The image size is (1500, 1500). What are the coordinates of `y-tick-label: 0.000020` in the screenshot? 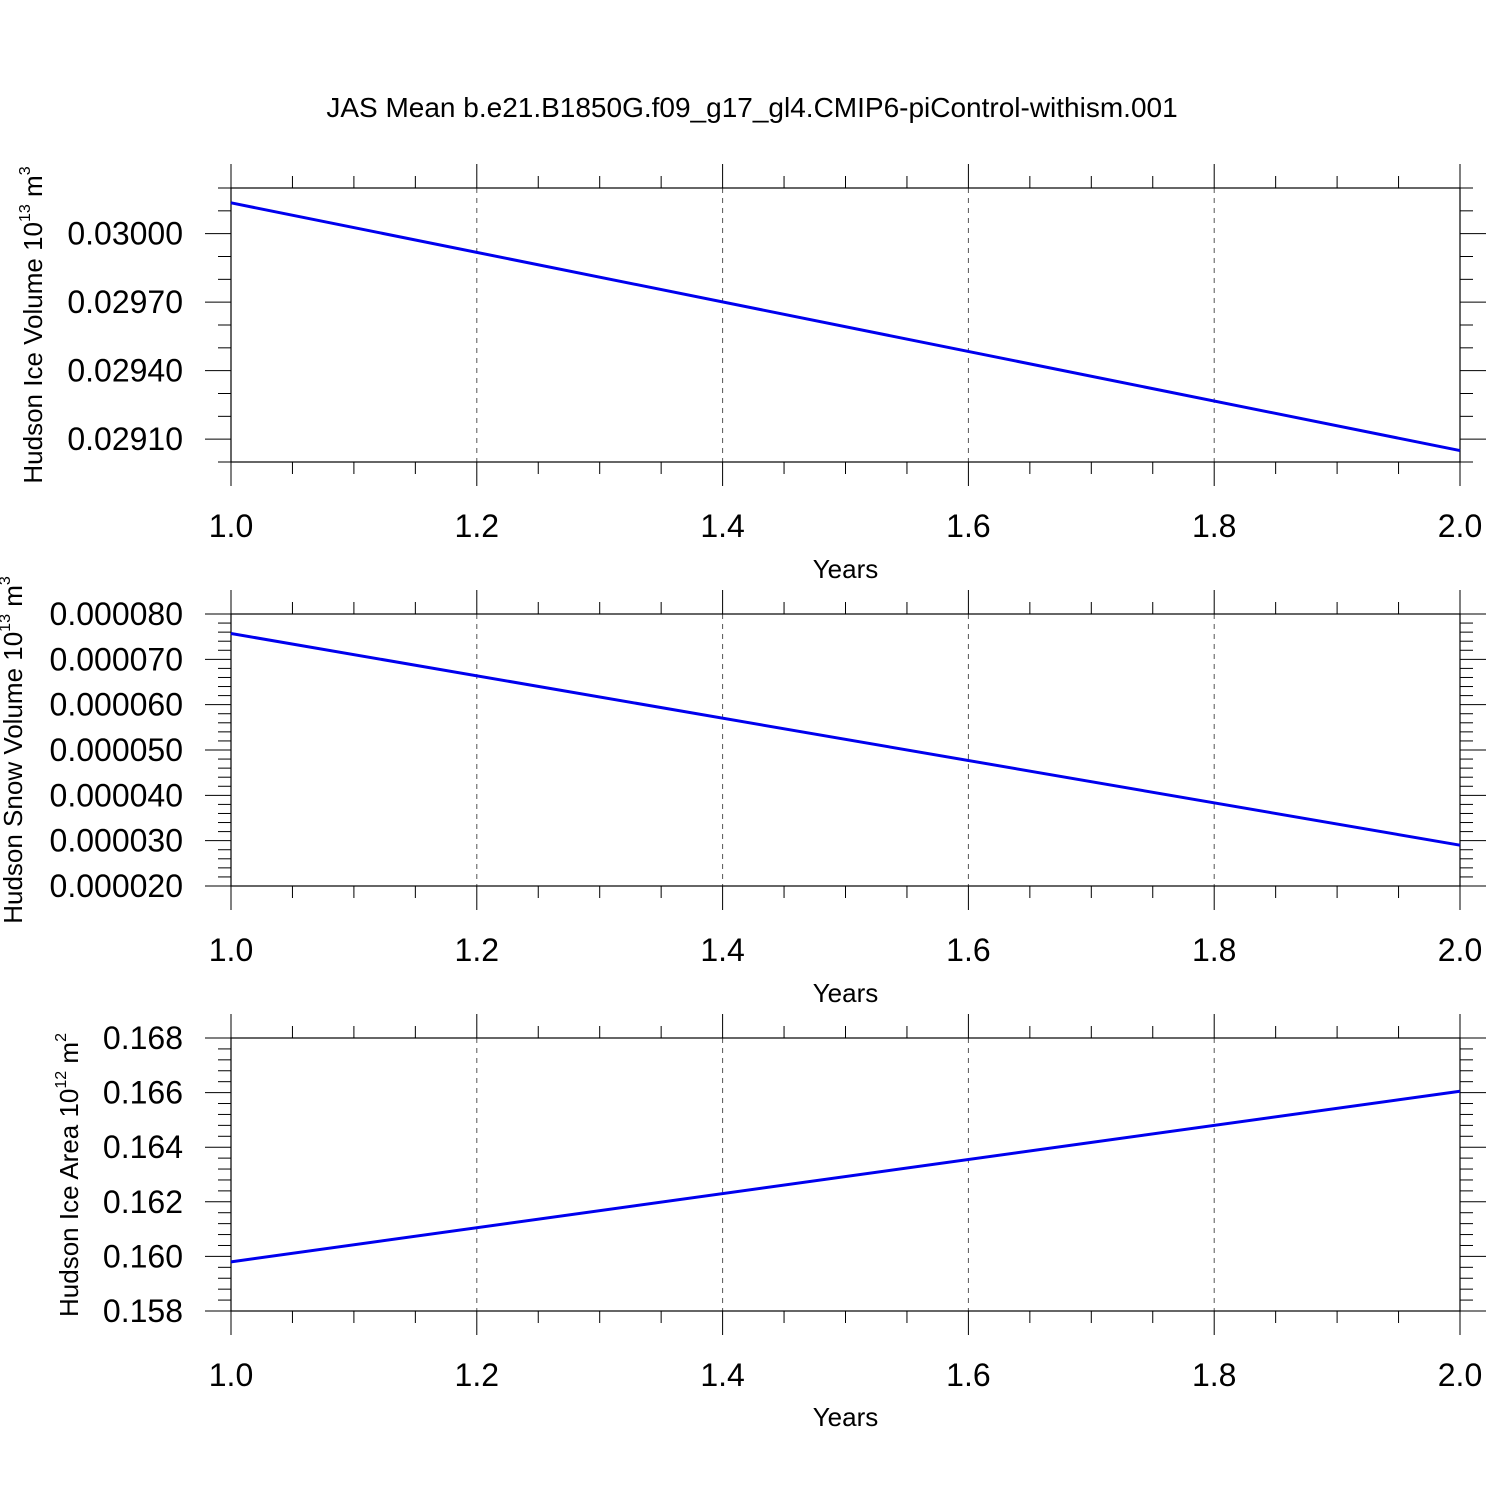 It's located at (116, 886).